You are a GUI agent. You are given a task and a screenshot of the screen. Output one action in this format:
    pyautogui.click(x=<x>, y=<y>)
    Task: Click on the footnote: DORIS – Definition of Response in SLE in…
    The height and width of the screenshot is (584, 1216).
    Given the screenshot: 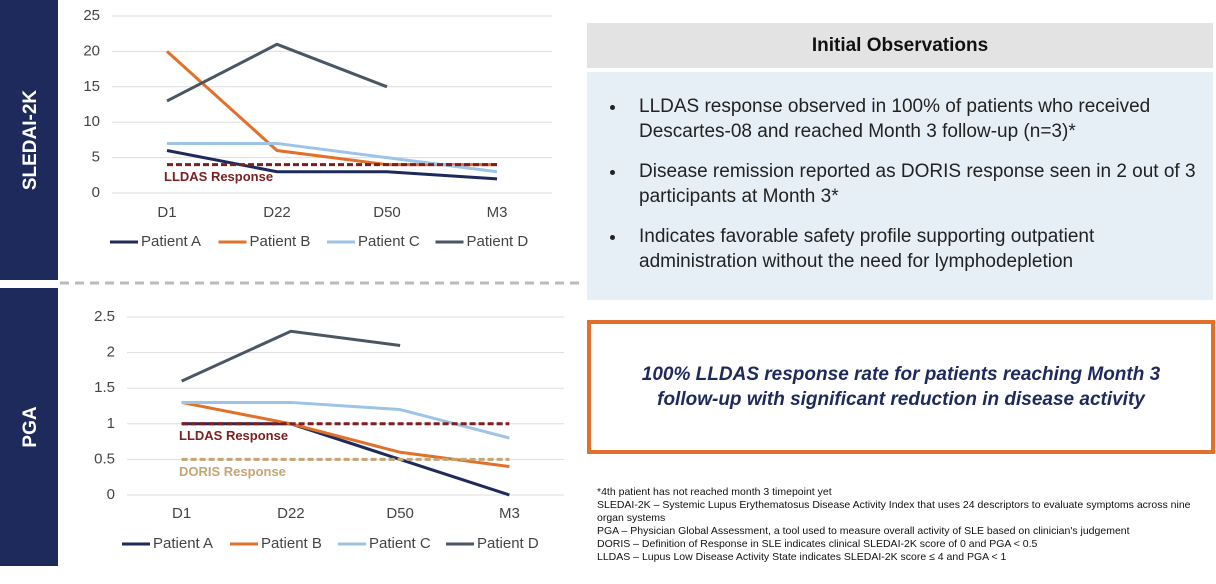 What is the action you would take?
    pyautogui.click(x=817, y=544)
    